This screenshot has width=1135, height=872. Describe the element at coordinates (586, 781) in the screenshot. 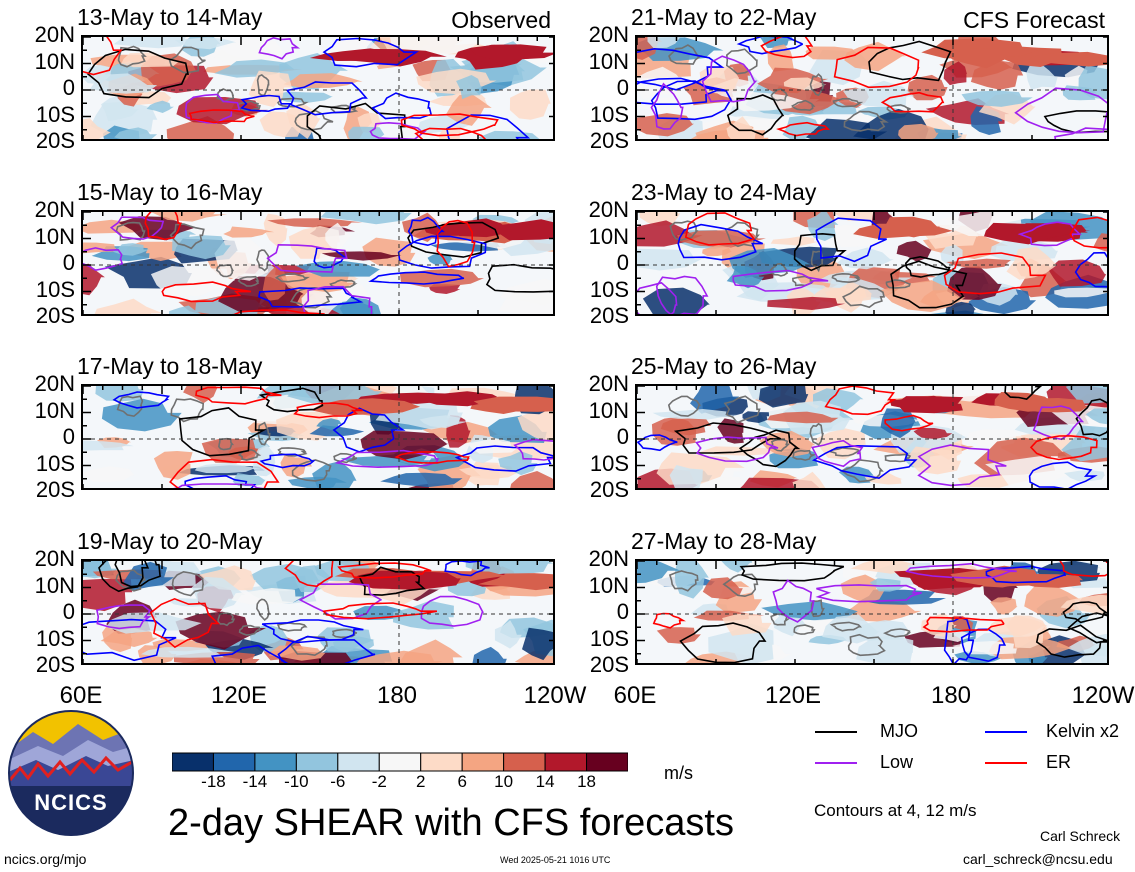

I see `colorbar-tick-label: 18` at that location.